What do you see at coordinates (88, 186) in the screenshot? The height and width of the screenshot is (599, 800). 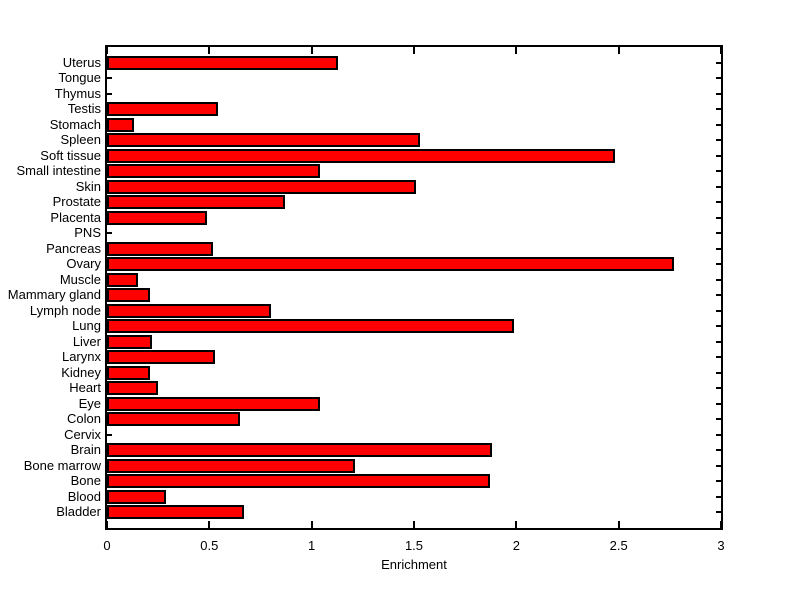 I see `y-axis-label-skin: Skin` at bounding box center [88, 186].